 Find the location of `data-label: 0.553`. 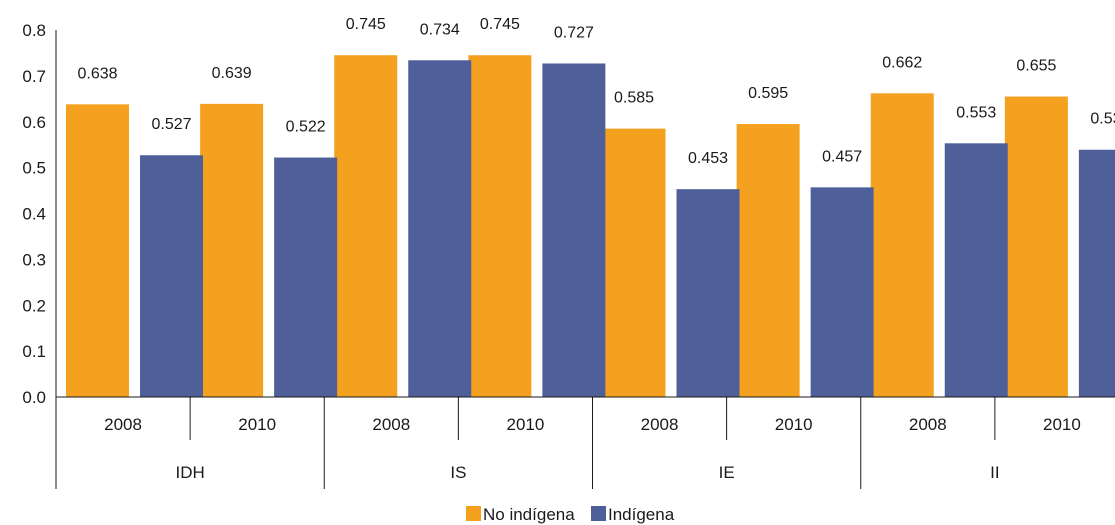

data-label: 0.553 is located at coordinates (976, 112).